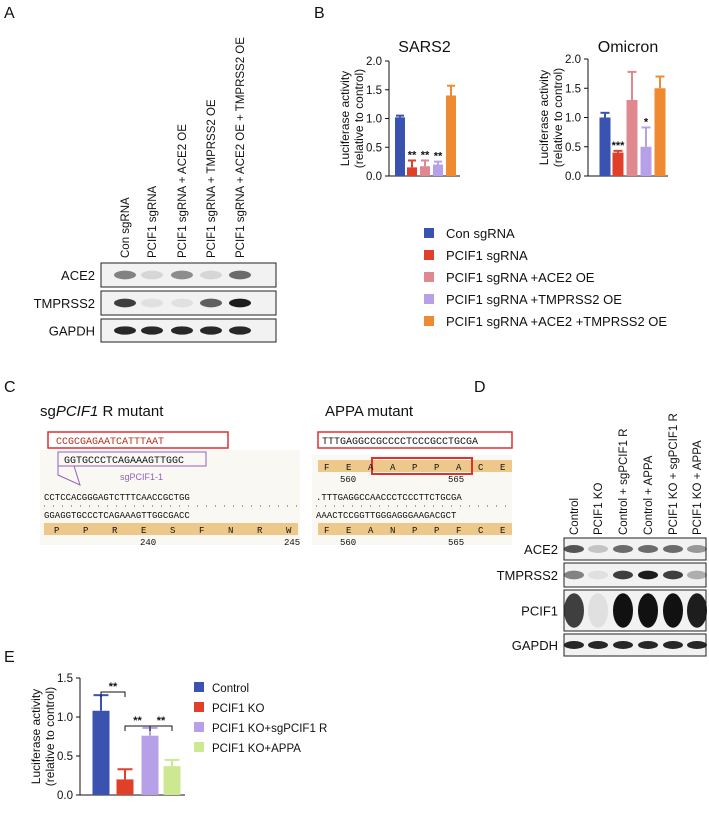 Image resolution: width=709 pixels, height=826 pixels. What do you see at coordinates (117, 498) in the screenshot?
I see `sequence: CCTCCACGGGAGTCTTTCAACCGCTGG` at bounding box center [117, 498].